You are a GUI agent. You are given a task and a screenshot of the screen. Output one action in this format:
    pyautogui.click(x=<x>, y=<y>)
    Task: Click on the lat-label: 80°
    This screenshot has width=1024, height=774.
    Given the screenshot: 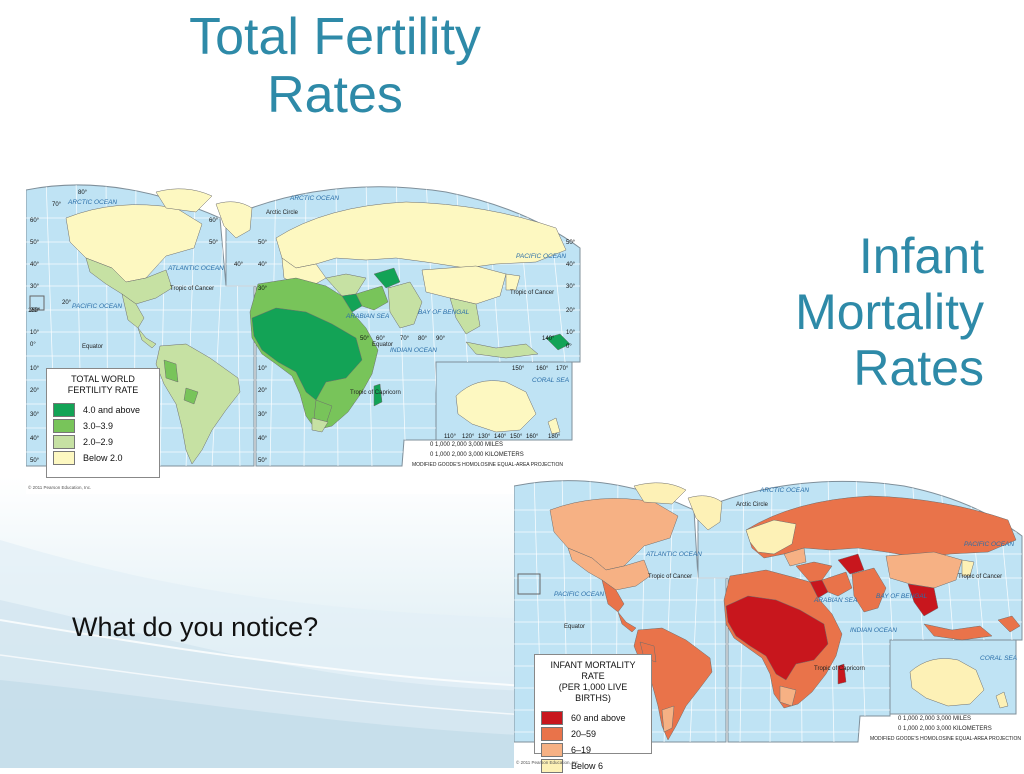 What is the action you would take?
    pyautogui.click(x=83, y=193)
    